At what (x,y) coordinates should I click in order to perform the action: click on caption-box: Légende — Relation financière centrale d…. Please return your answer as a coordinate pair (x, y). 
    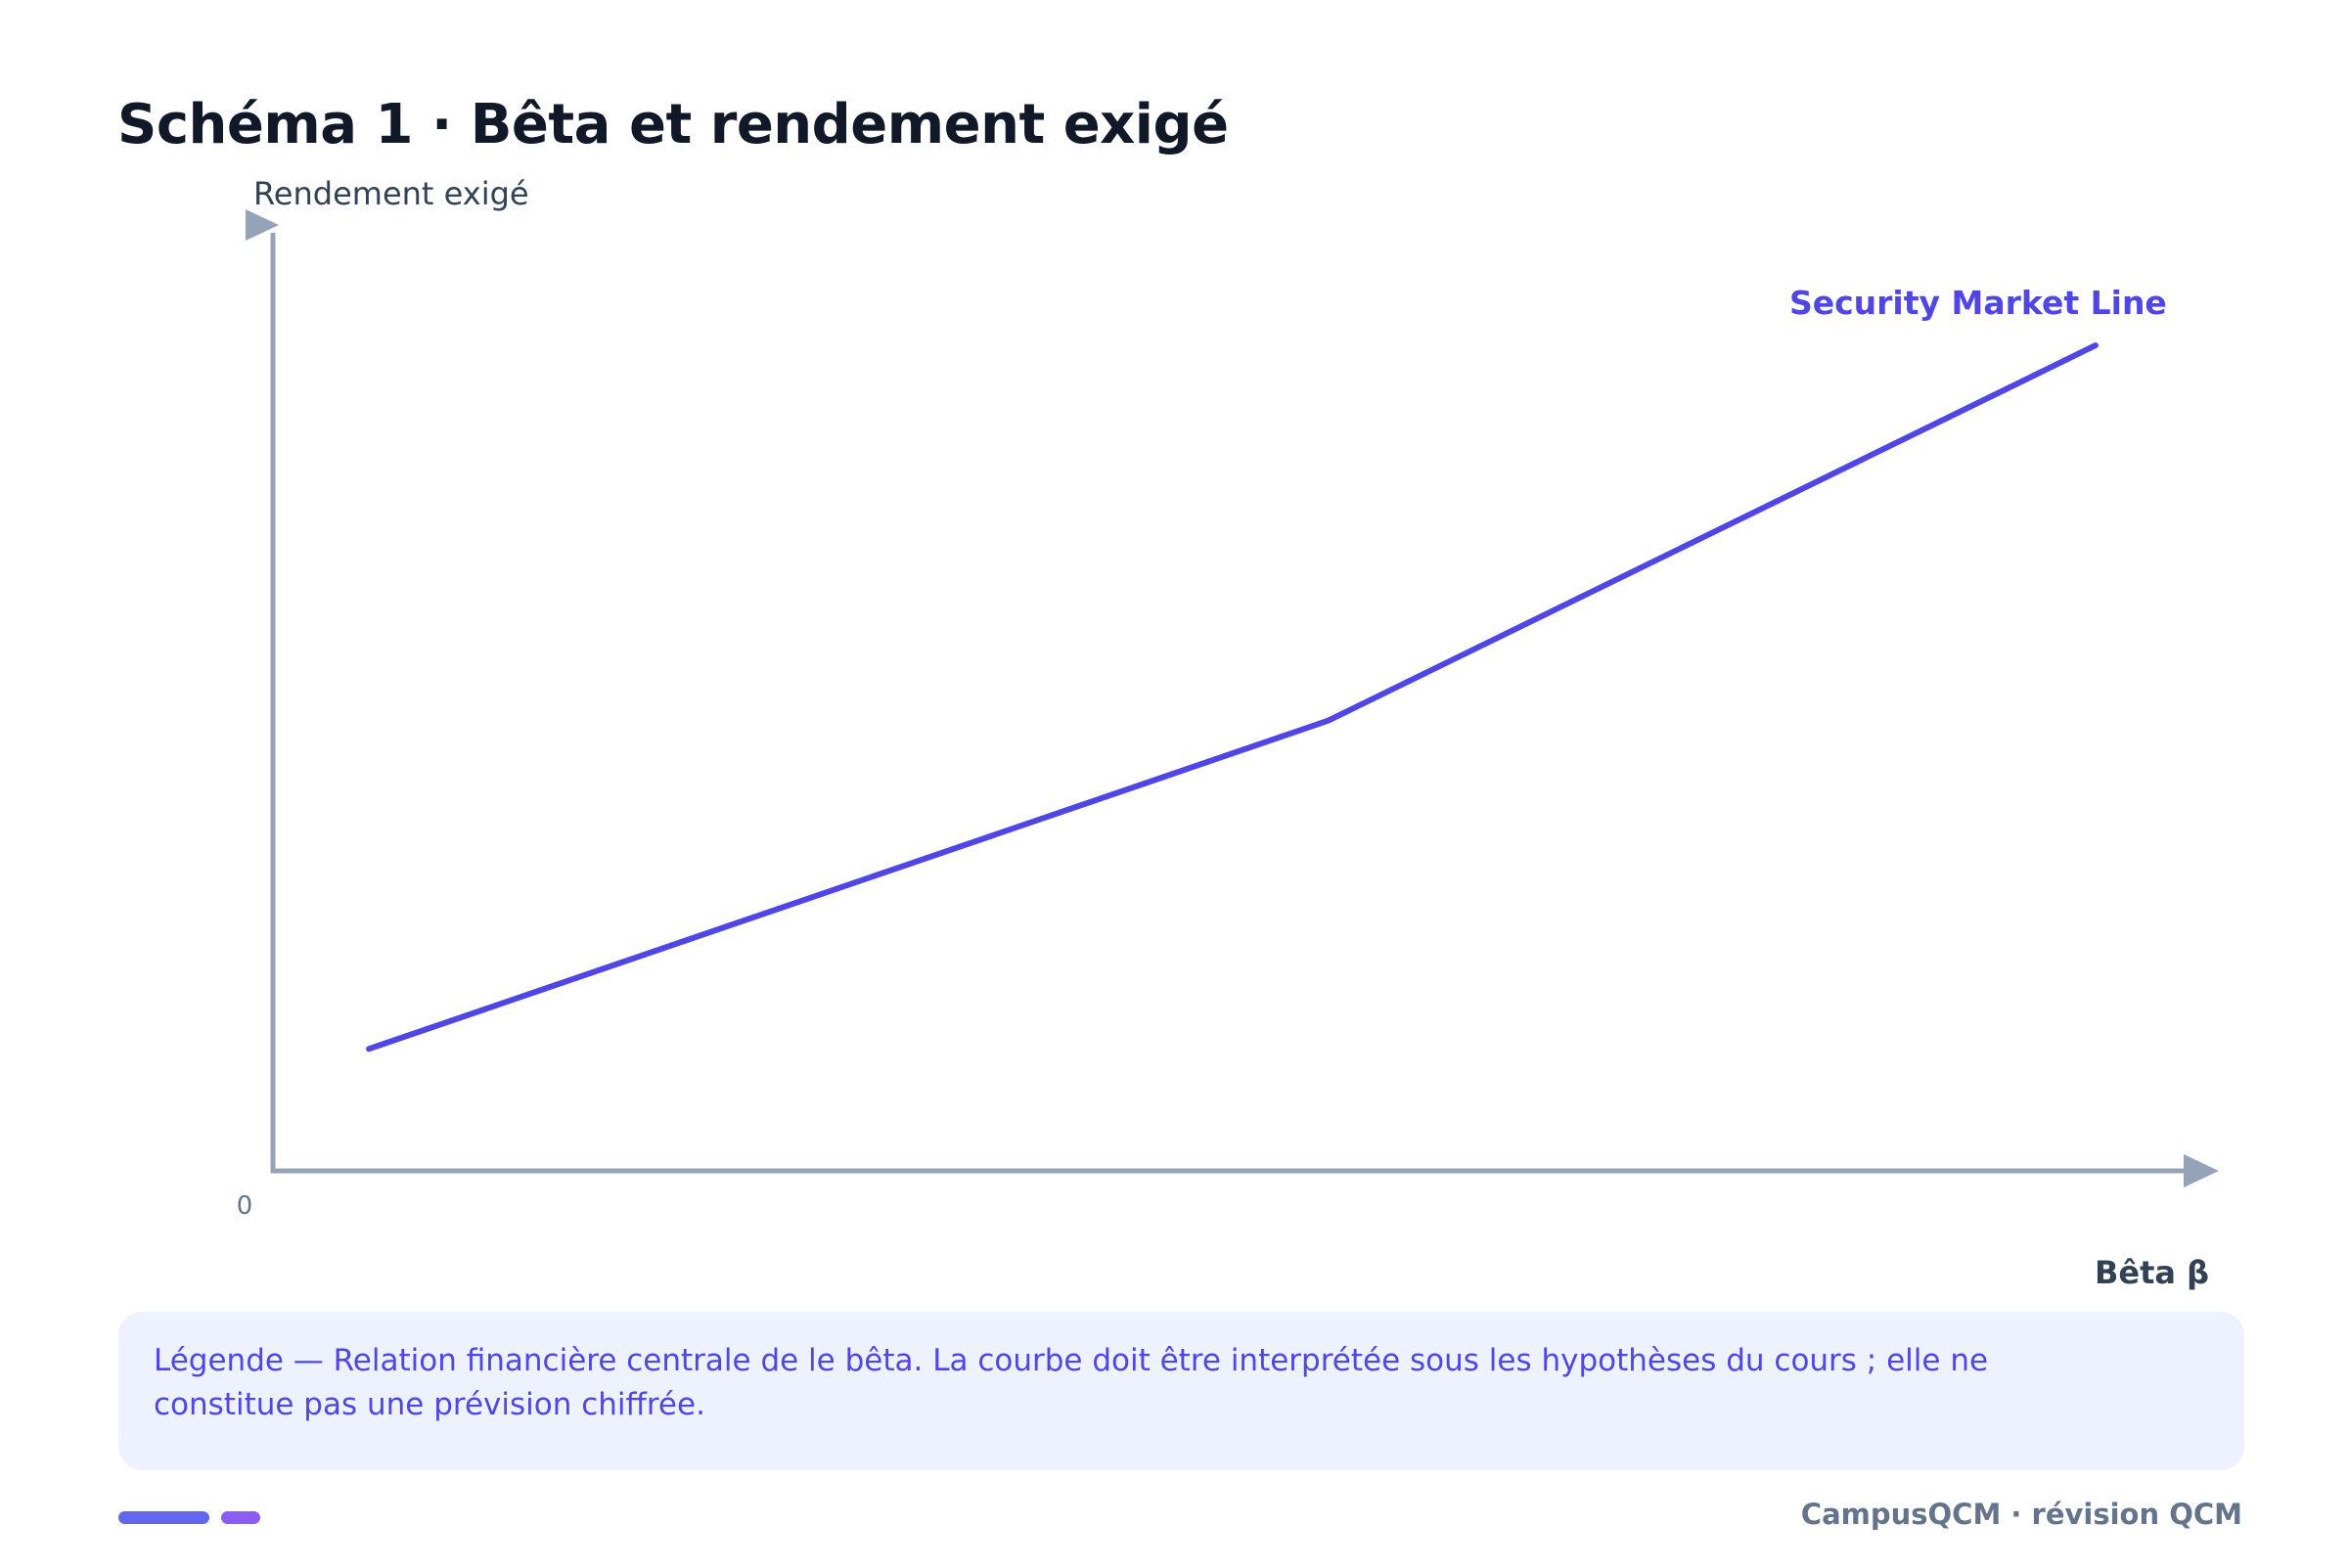
    Looking at the image, I should click on (1181, 1391).